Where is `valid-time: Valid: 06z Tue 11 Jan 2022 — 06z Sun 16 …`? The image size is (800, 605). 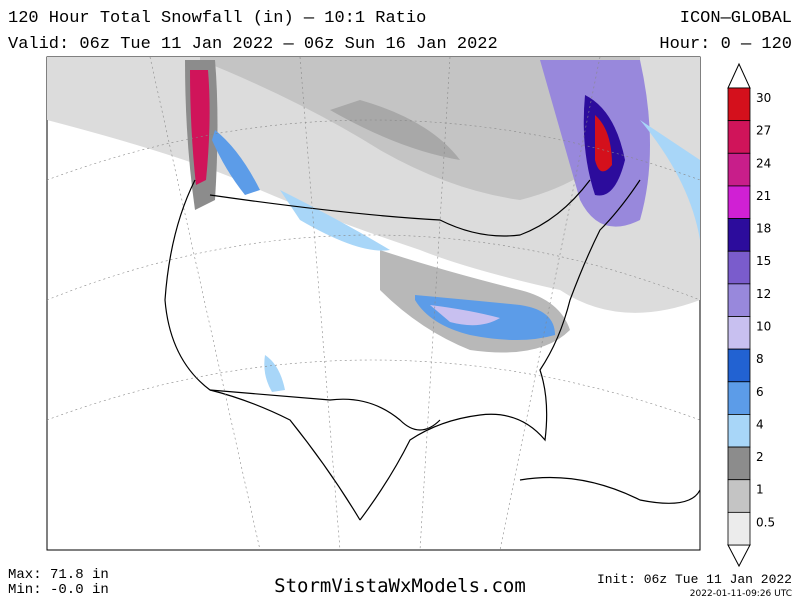 valid-time: Valid: 06z Tue 11 Jan 2022 — 06z Sun 16 … is located at coordinates (253, 44).